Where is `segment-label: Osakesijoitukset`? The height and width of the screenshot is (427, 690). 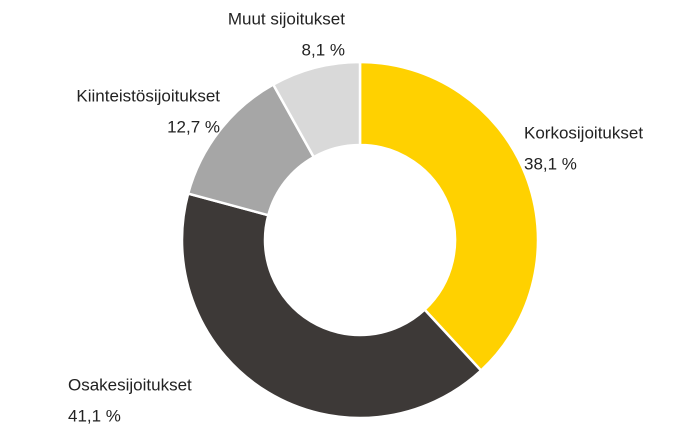 segment-label: Osakesijoitukset is located at coordinates (130, 384).